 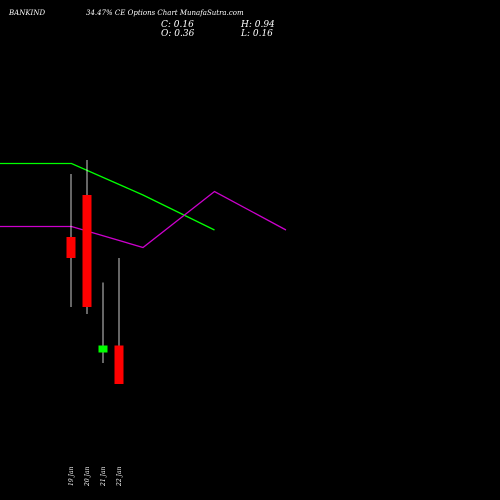 What do you see at coordinates (95, 476) in the screenshot?
I see `x-axis-labels: 19 Jan 20 Jan 21 Jan 22 Jan` at bounding box center [95, 476].